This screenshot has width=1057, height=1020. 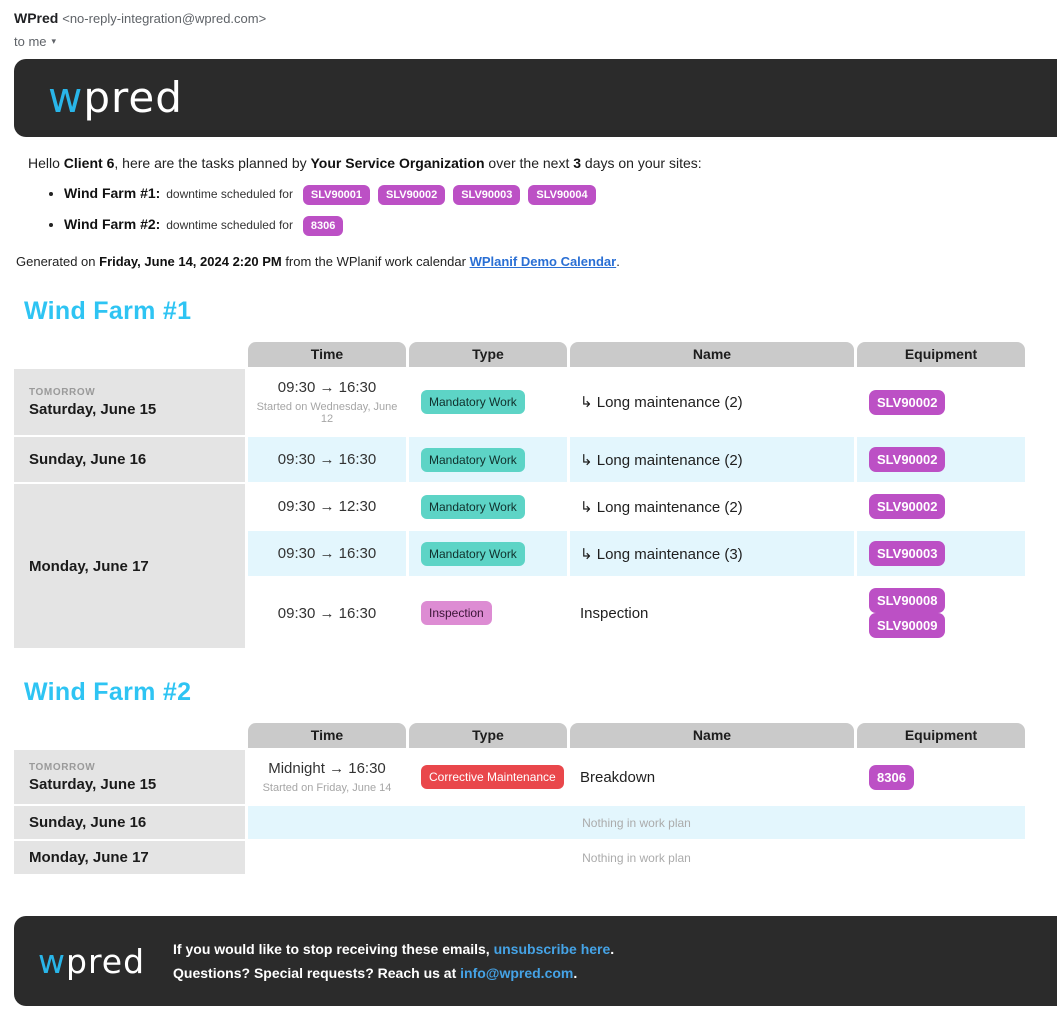 What do you see at coordinates (88, 822) in the screenshot?
I see `day-name: Sunday, June 16` at bounding box center [88, 822].